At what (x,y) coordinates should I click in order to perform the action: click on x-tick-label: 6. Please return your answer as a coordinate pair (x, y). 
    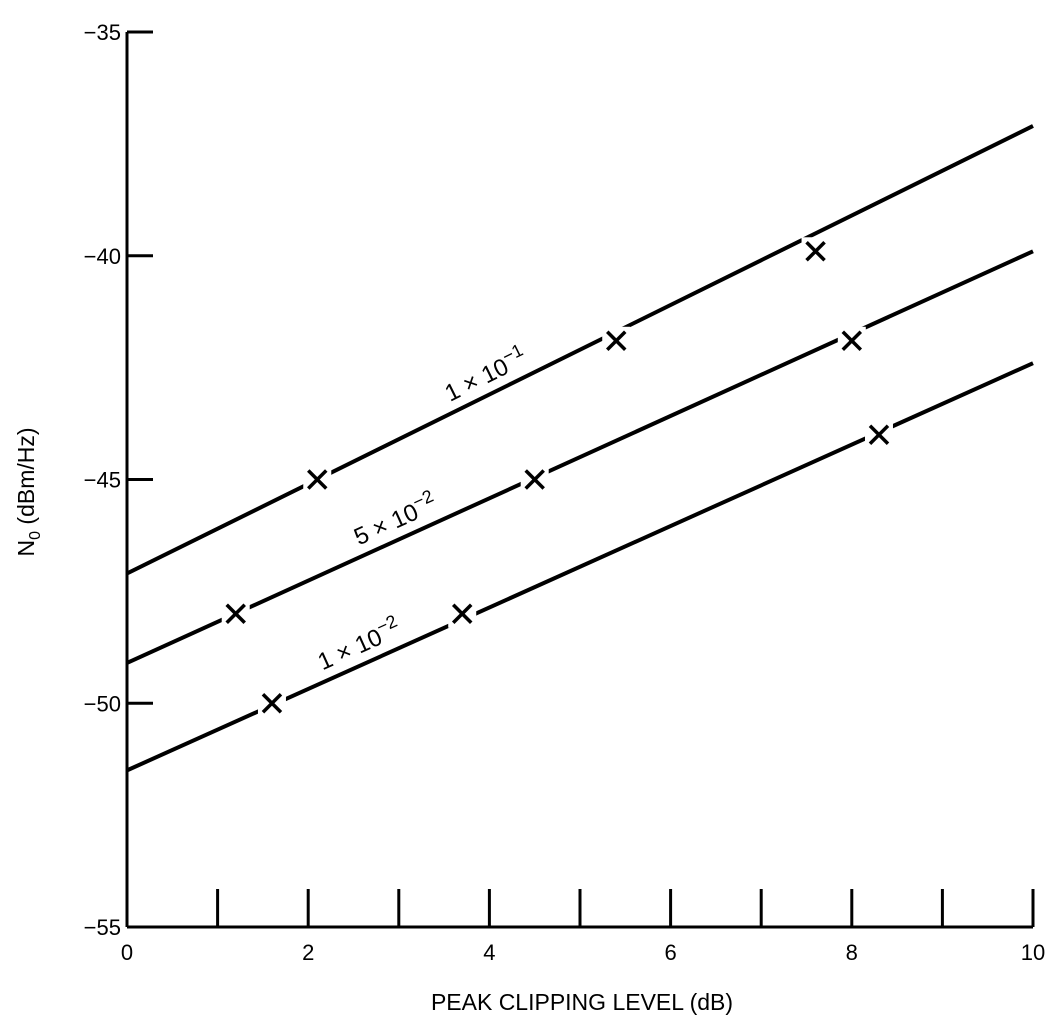
    Looking at the image, I should click on (670, 952).